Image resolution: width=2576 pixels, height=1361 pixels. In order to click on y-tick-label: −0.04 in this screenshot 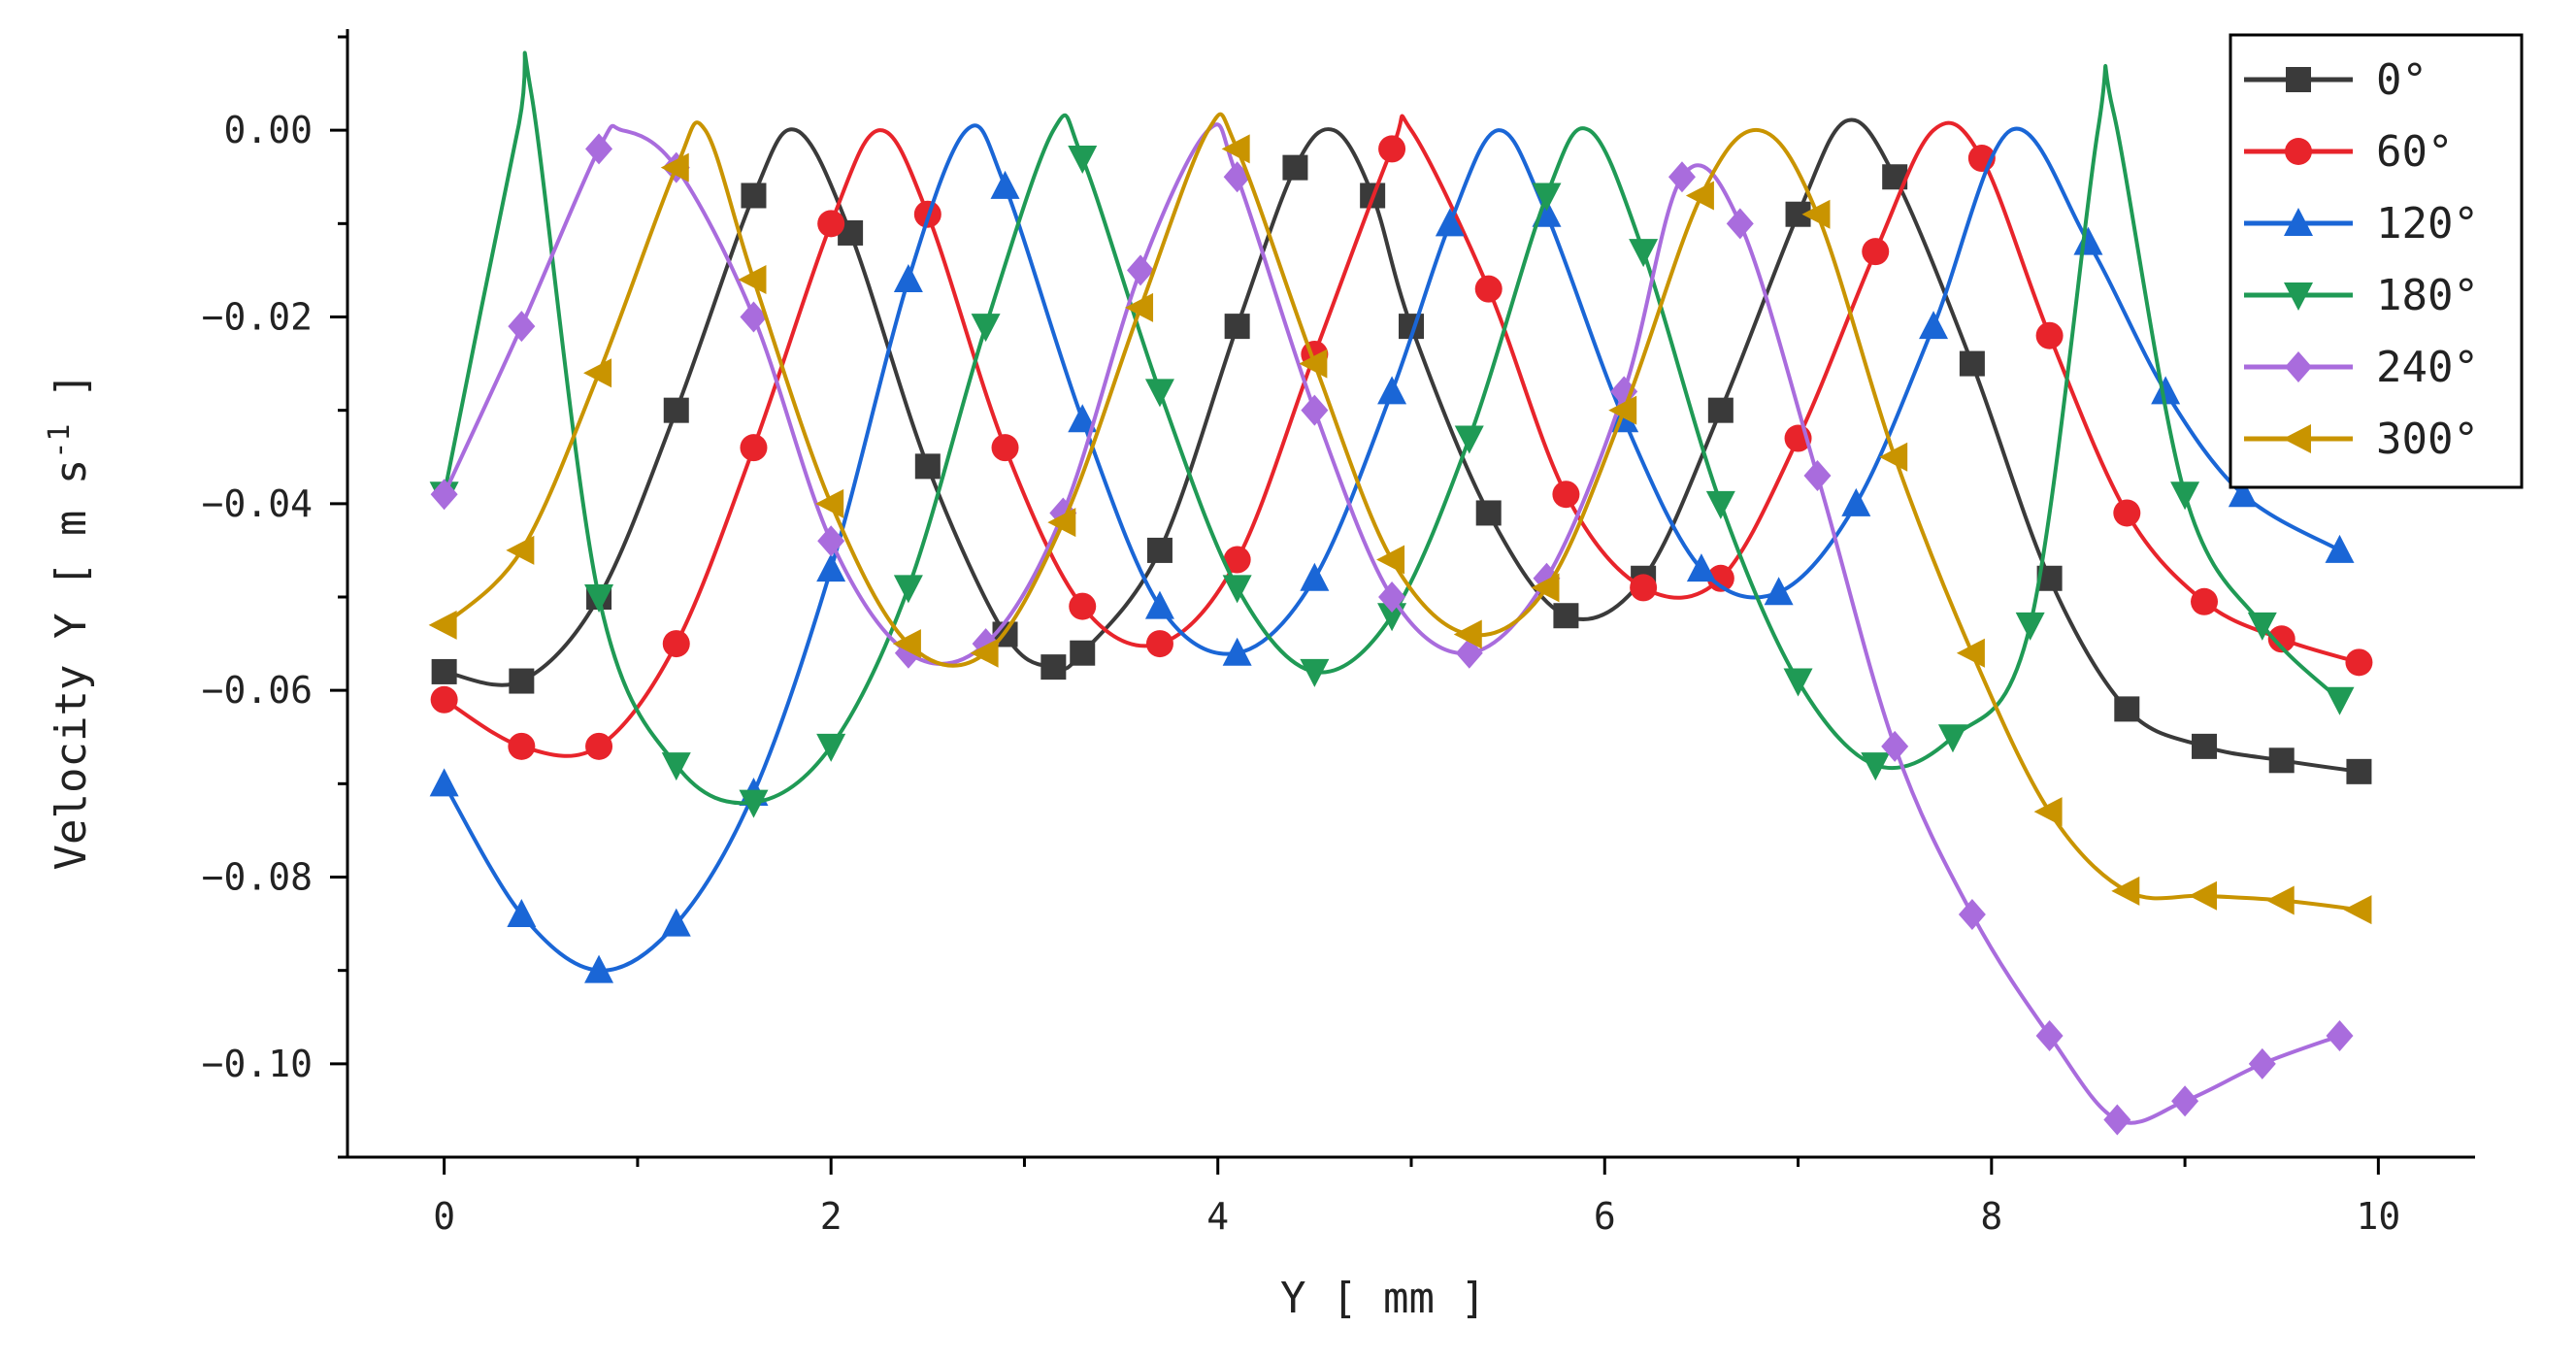, I will do `click(257, 503)`.